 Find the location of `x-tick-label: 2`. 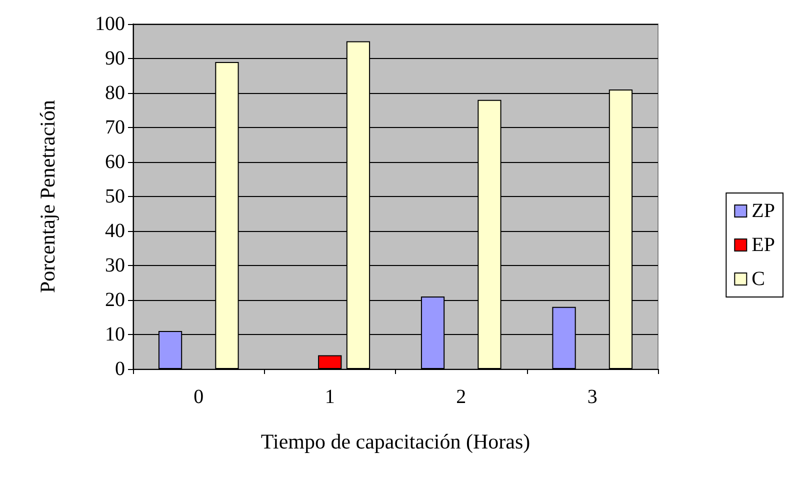

x-tick-label: 2 is located at coordinates (461, 397).